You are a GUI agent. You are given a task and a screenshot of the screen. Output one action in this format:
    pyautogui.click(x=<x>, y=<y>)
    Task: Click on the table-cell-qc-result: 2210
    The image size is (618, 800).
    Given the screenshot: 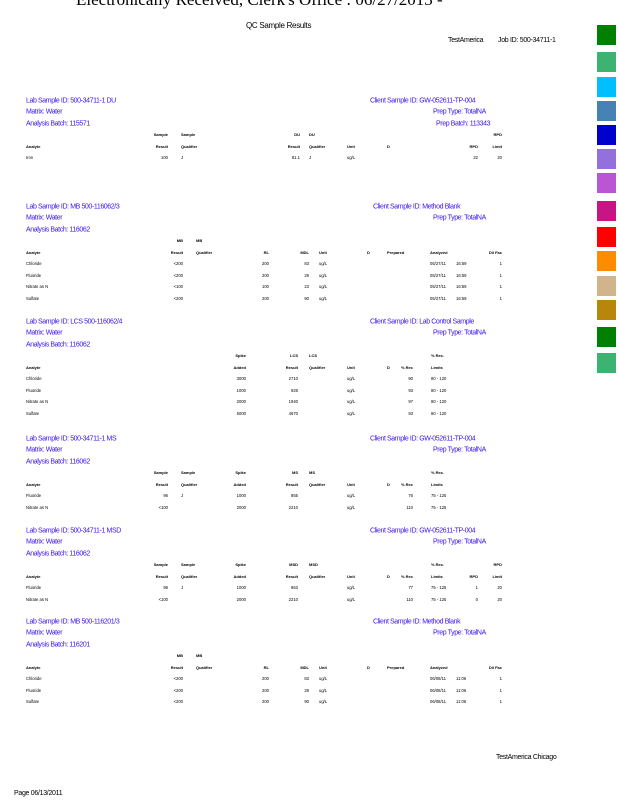 What is the action you would take?
    pyautogui.click(x=293, y=507)
    